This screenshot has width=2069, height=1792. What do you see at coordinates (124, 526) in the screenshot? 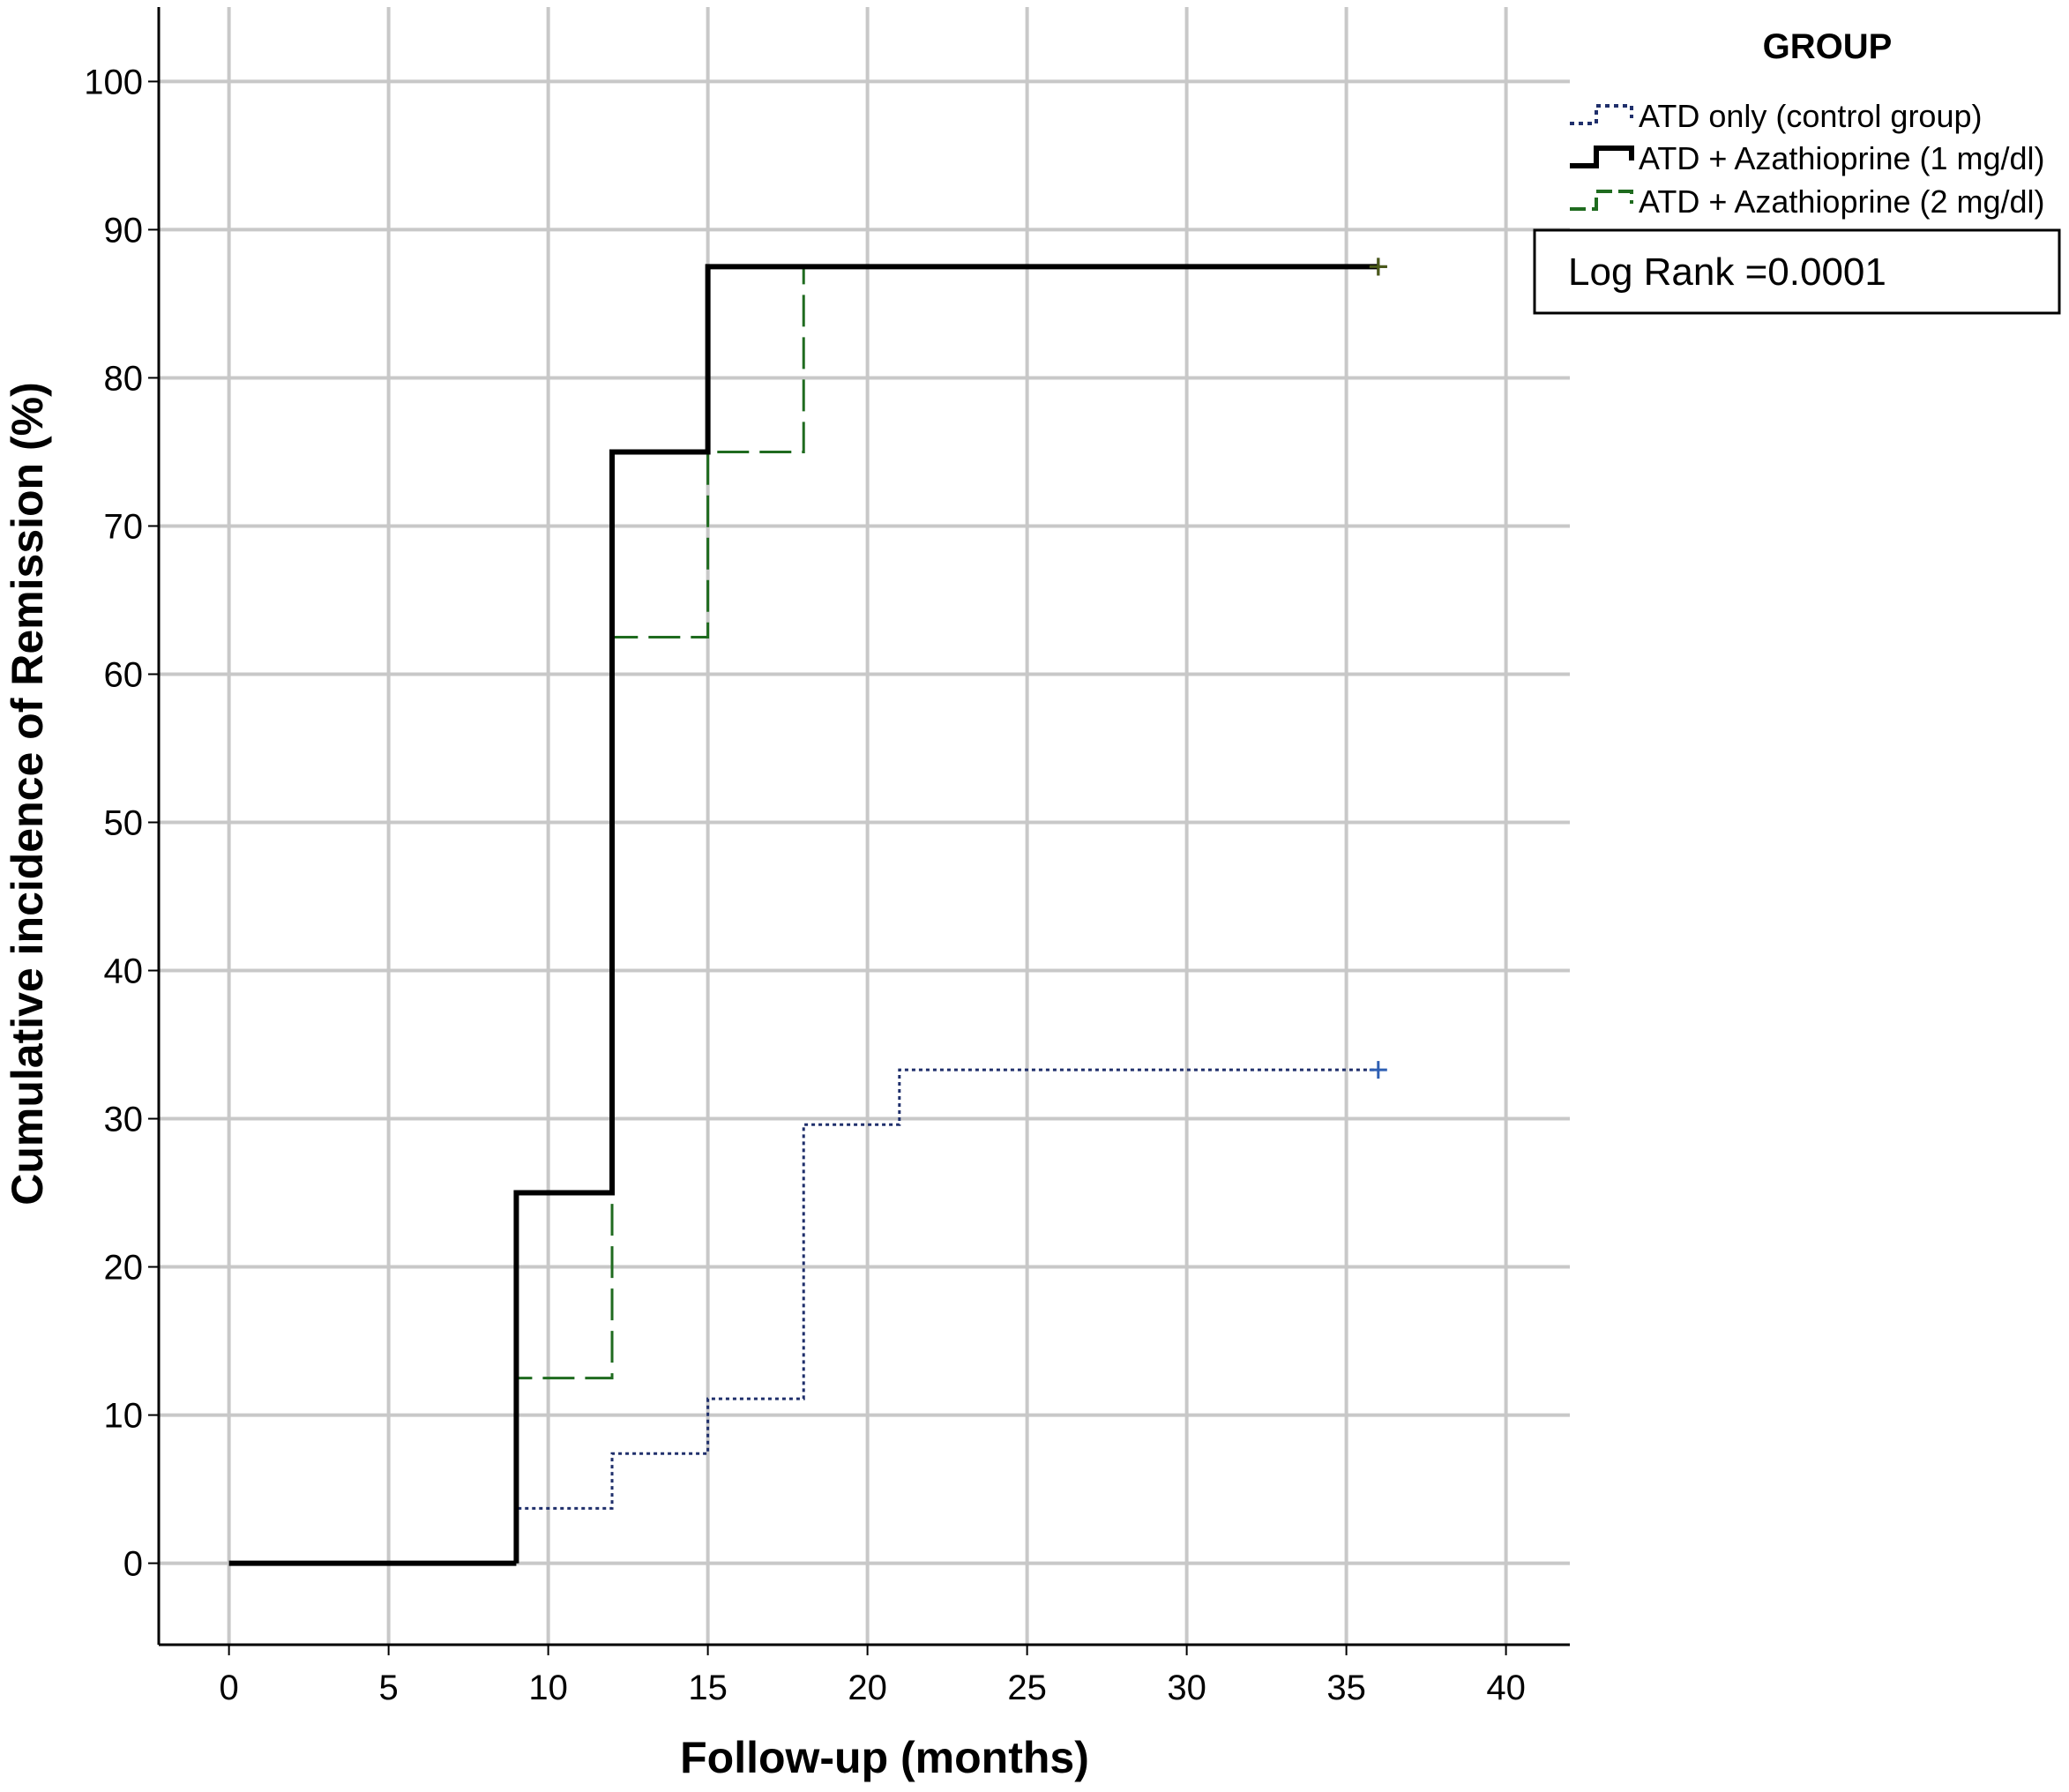
I see `y-tick-label: 70` at bounding box center [124, 526].